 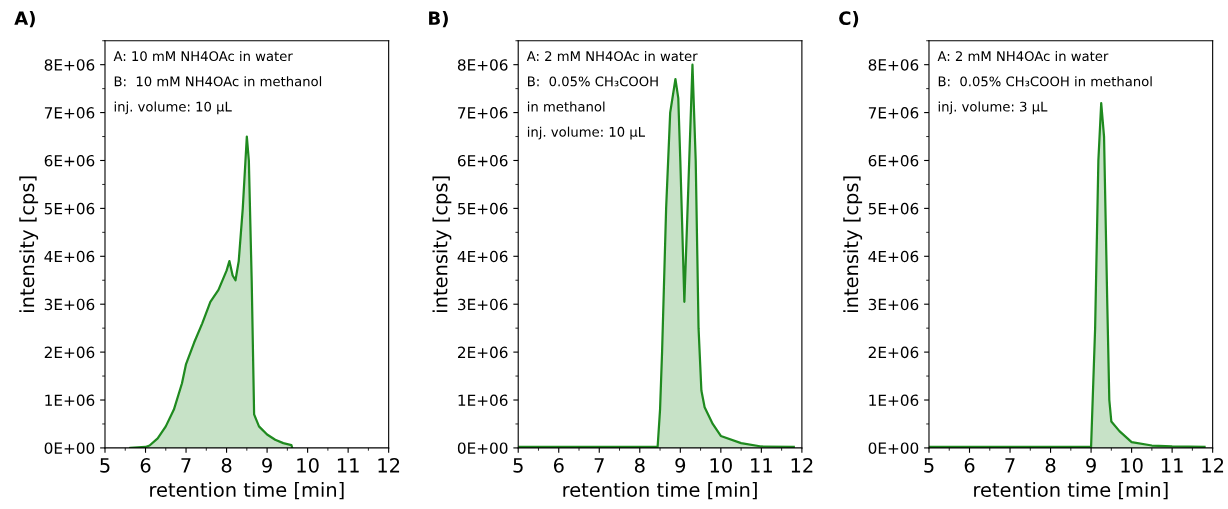 I want to click on annotation: A: 10 mM NH4OAc in water, so click(x=203, y=56).